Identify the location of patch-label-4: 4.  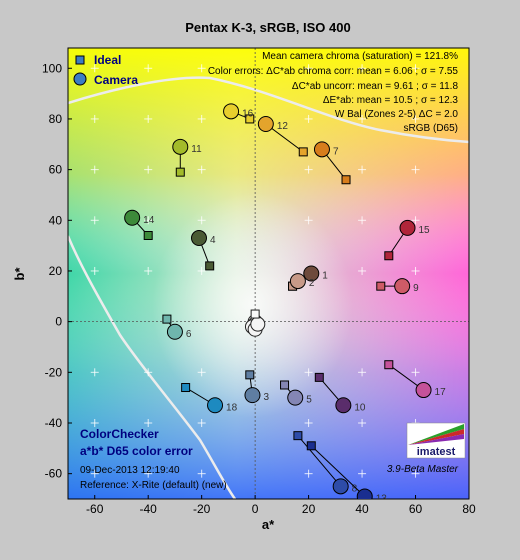
(213, 240).